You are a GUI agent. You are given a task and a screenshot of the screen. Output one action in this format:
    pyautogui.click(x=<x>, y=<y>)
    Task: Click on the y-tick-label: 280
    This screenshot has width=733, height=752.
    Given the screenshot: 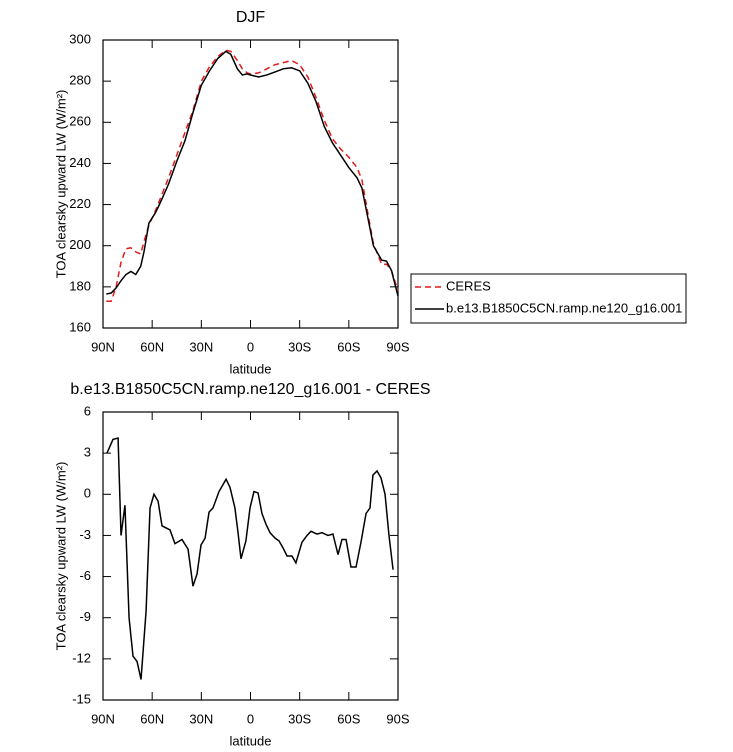 What is the action you would take?
    pyautogui.click(x=80, y=80)
    